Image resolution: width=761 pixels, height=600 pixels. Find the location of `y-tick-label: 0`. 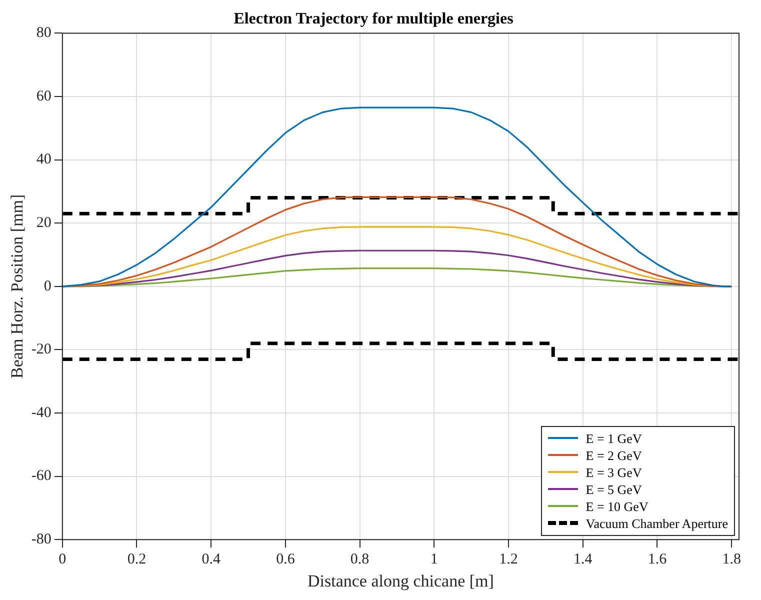

y-tick-label: 0 is located at coordinates (48, 286).